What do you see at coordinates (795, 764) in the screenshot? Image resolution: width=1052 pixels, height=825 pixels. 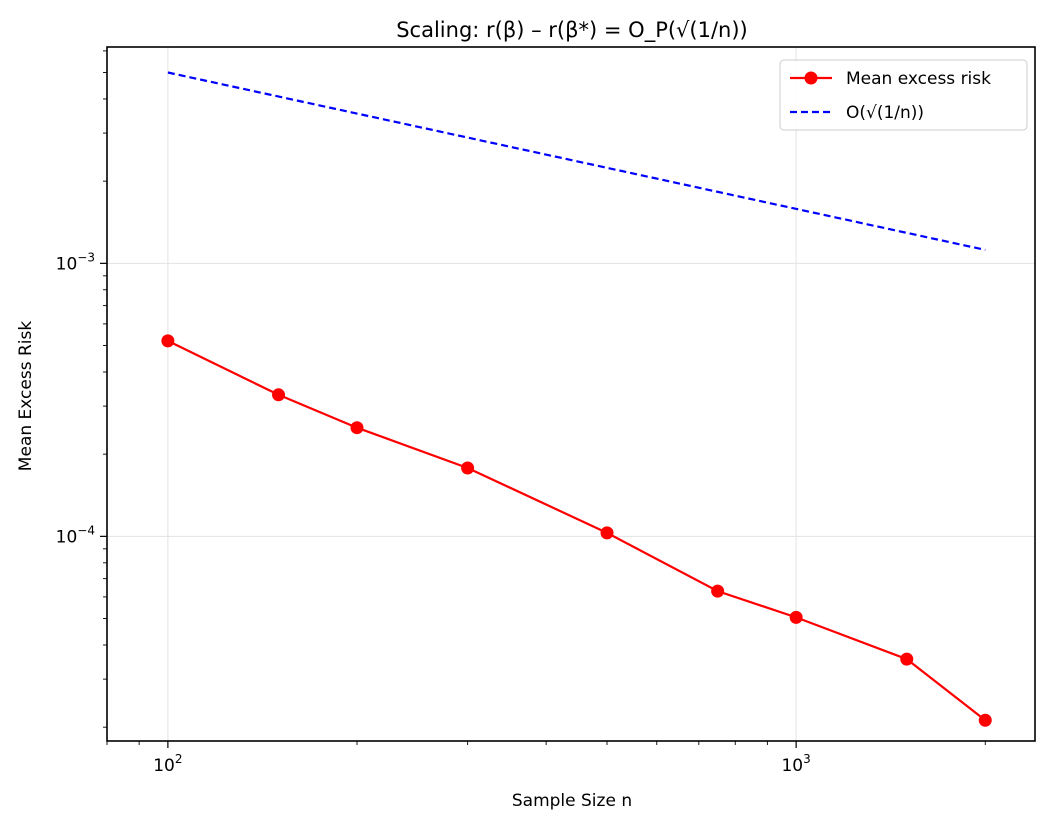 I see `x-tick-label: 10³` at bounding box center [795, 764].